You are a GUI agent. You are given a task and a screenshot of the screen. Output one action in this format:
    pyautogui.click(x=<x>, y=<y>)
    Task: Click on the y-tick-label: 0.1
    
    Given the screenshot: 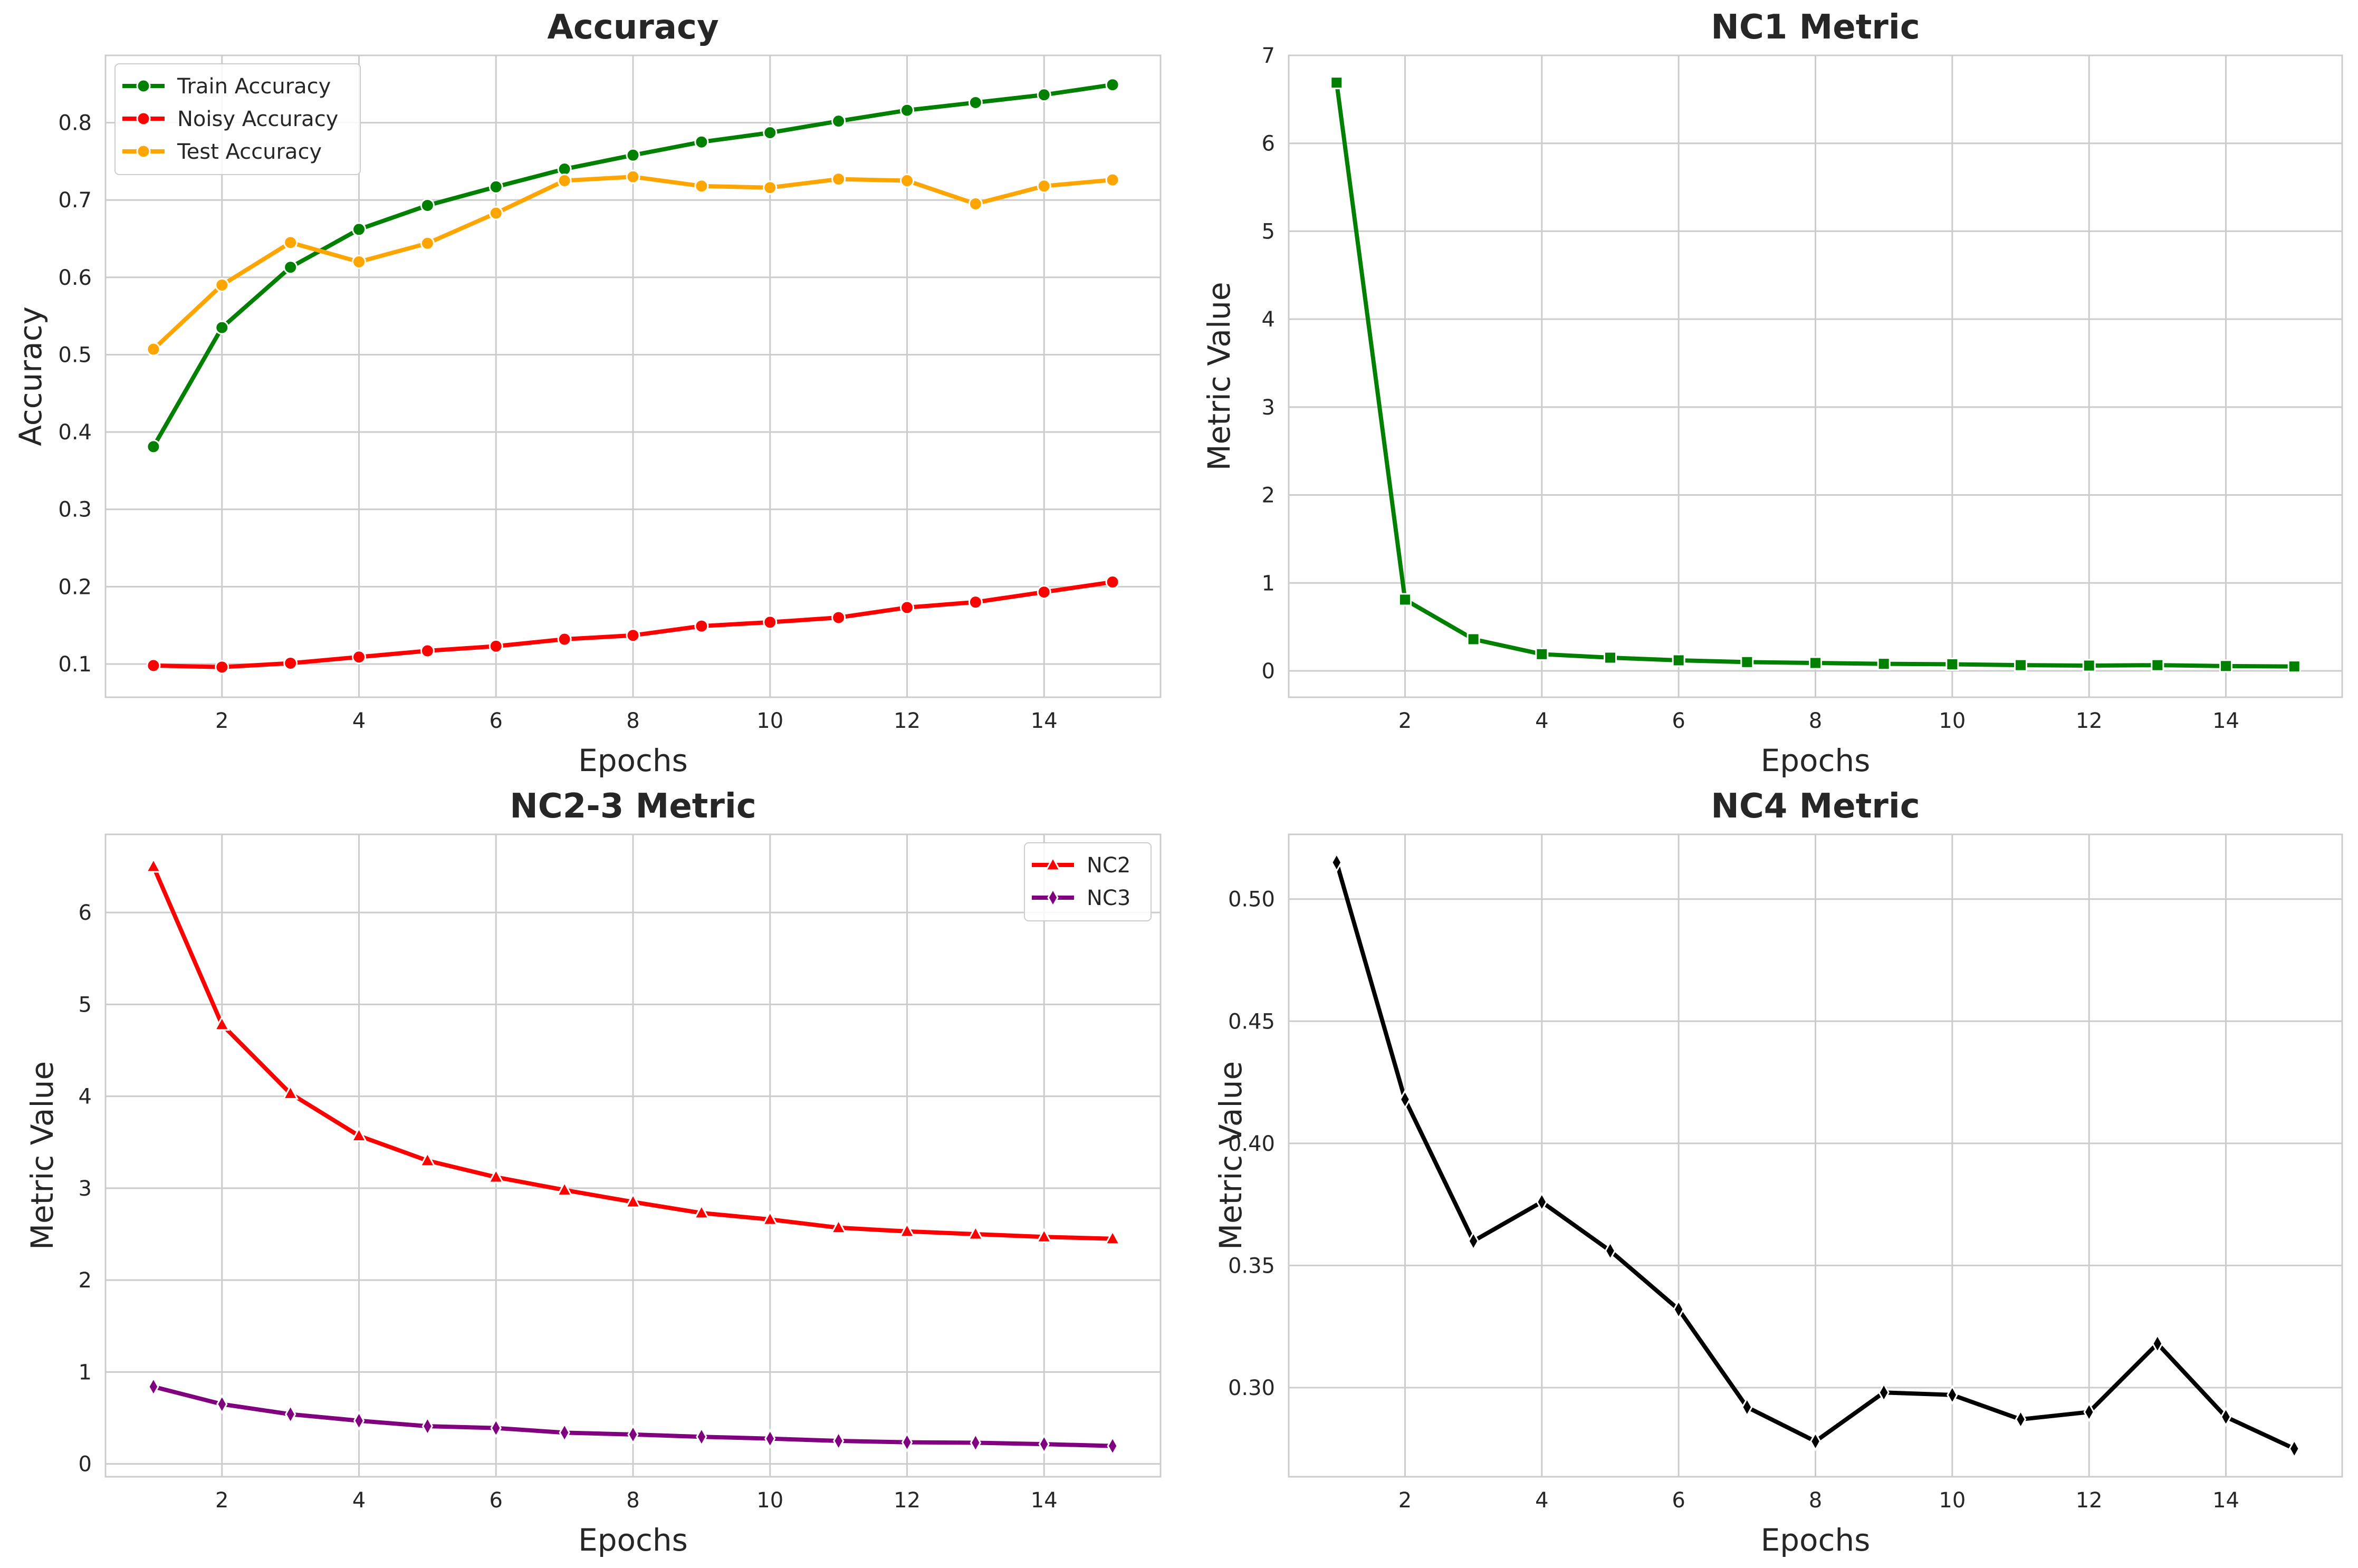 What is the action you would take?
    pyautogui.click(x=75, y=665)
    